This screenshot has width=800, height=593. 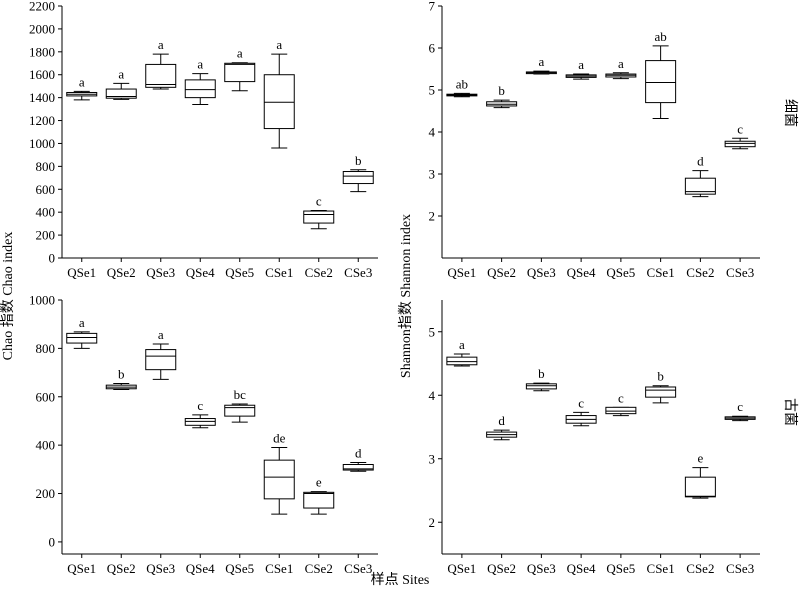 What do you see at coordinates (790, 113) in the screenshot?
I see `row-label-bacteria: 细菌` at bounding box center [790, 113].